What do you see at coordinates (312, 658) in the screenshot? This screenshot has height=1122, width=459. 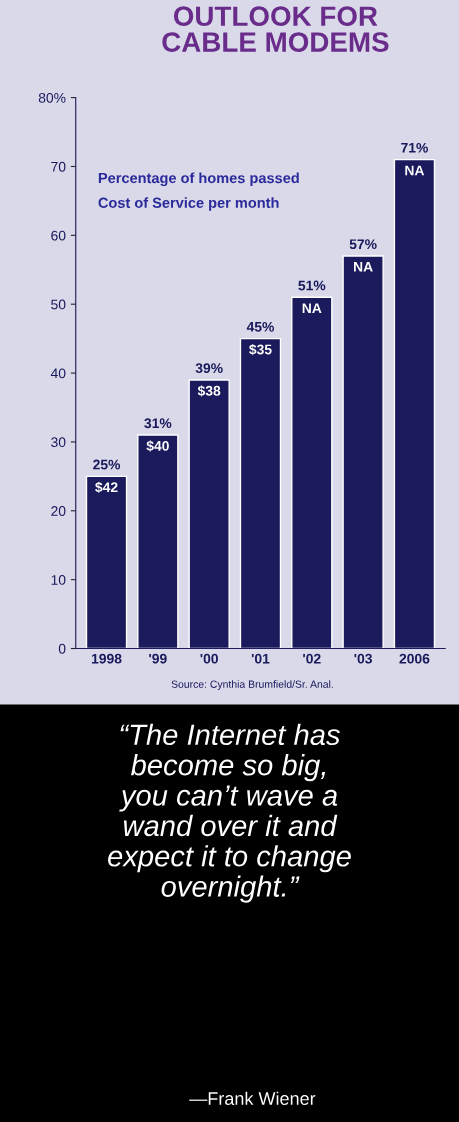 I see `x-tick-label: '02` at bounding box center [312, 658].